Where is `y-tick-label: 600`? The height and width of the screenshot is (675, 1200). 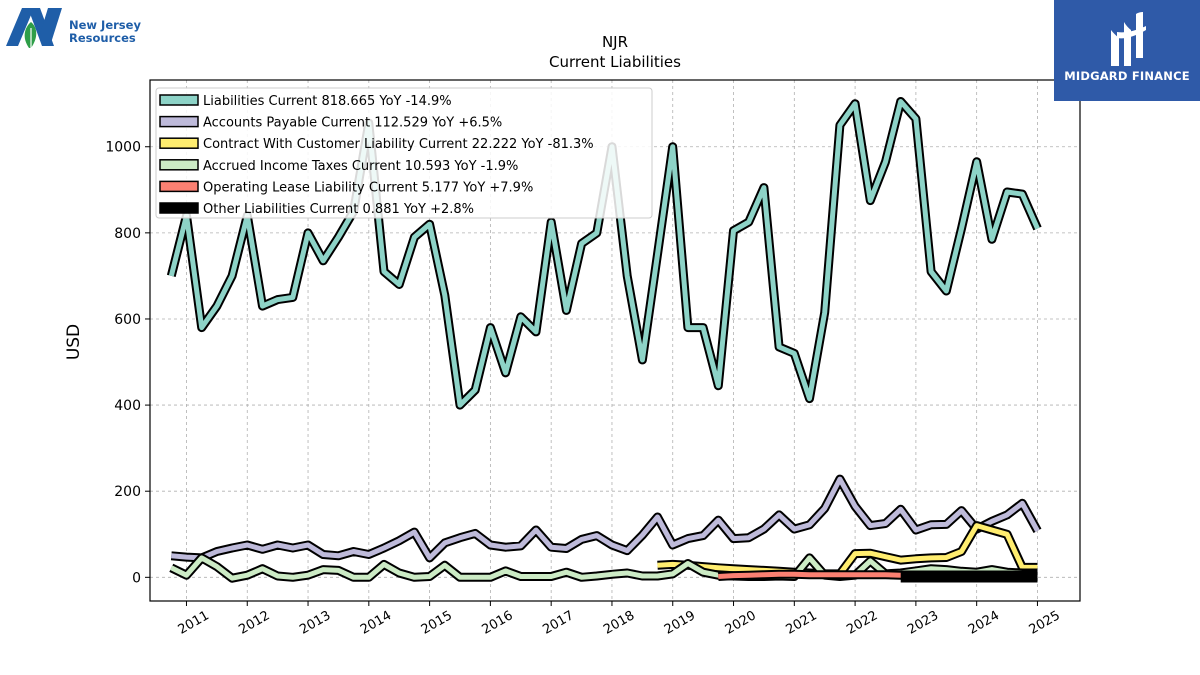 y-tick-label: 600 is located at coordinates (127, 320).